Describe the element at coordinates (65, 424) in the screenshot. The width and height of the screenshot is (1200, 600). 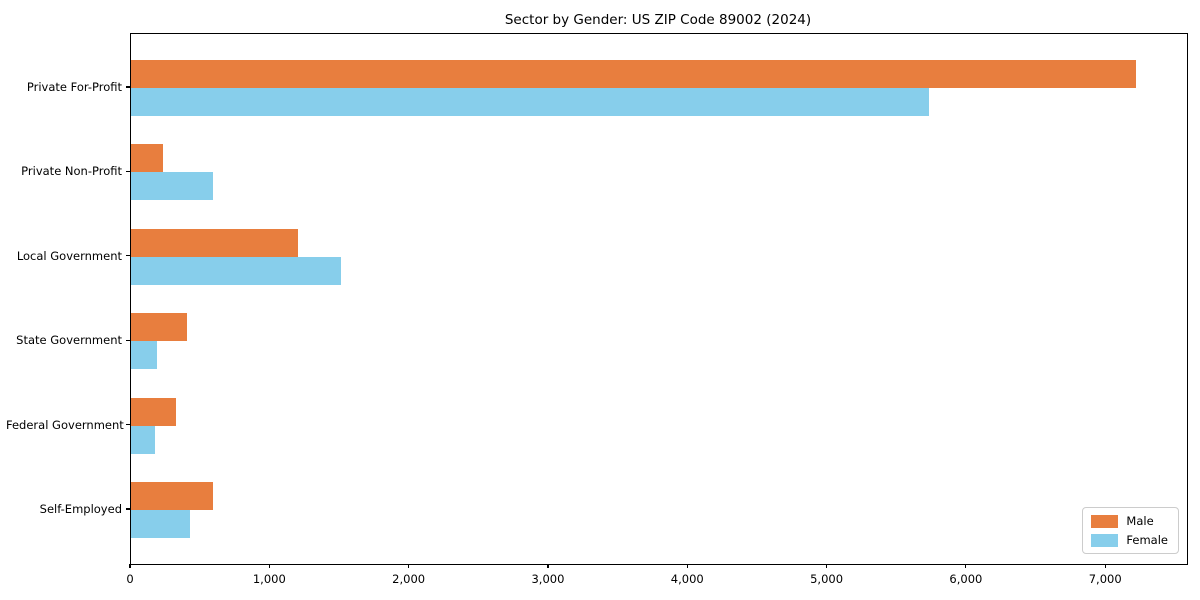
I see `y-tick-label: Federal Government` at that location.